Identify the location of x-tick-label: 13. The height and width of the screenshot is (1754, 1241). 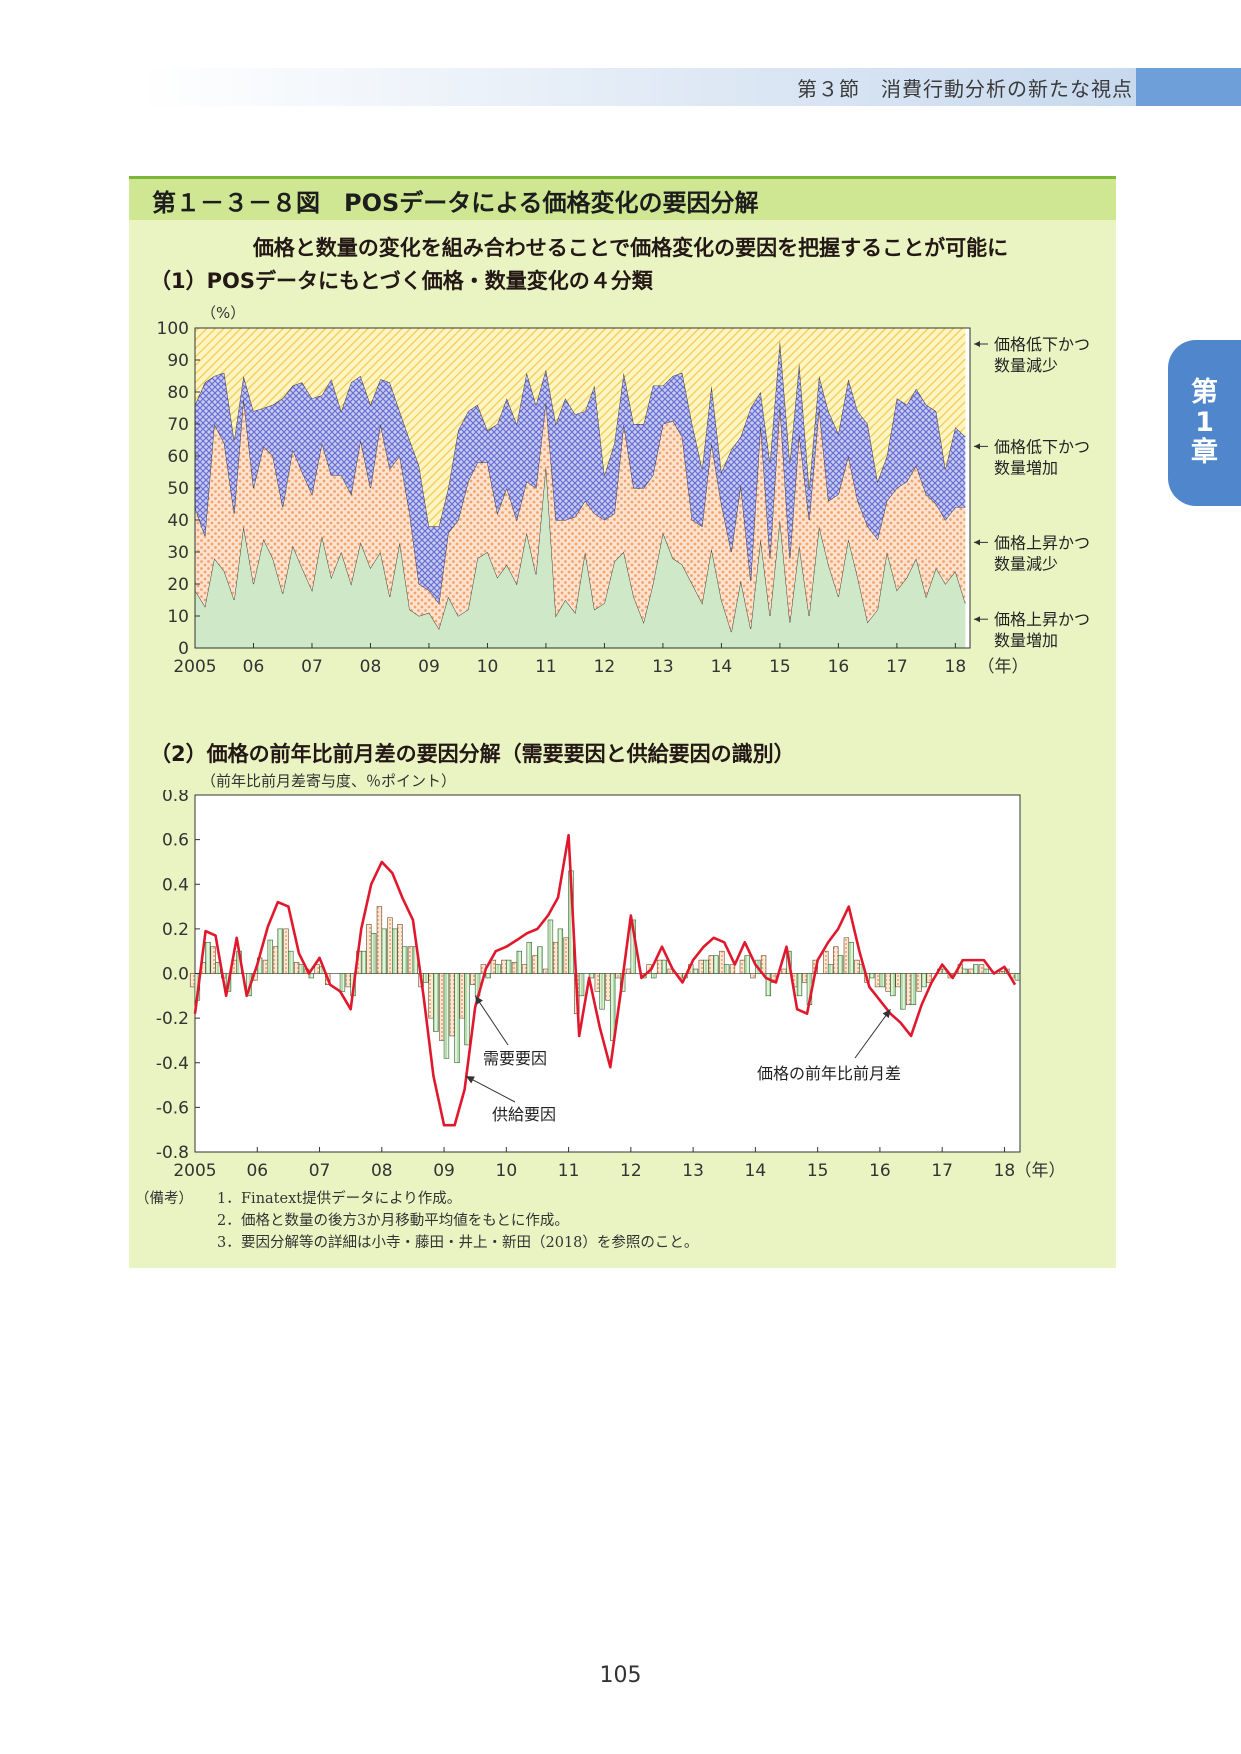
(693, 1171).